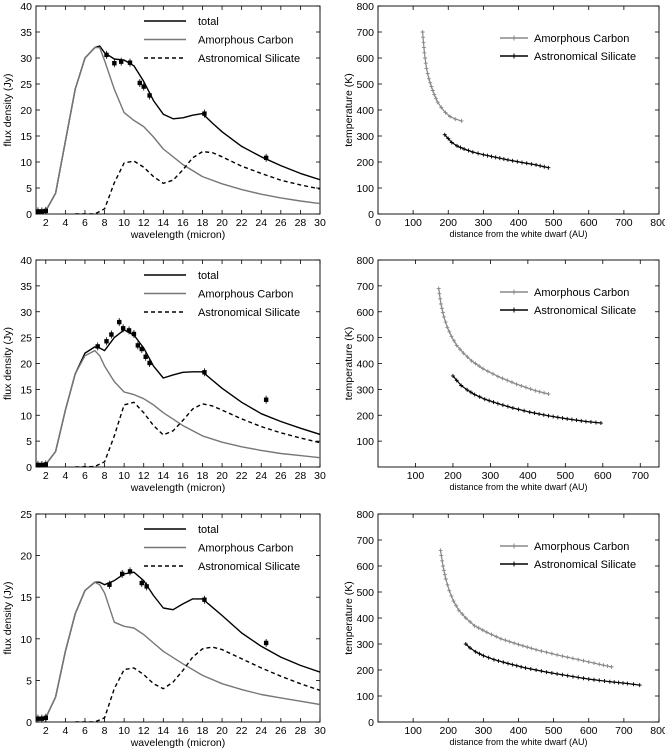 The width and height of the screenshot is (665, 752). What do you see at coordinates (378, 223) in the screenshot?
I see `x-tick-label: 0` at bounding box center [378, 223].